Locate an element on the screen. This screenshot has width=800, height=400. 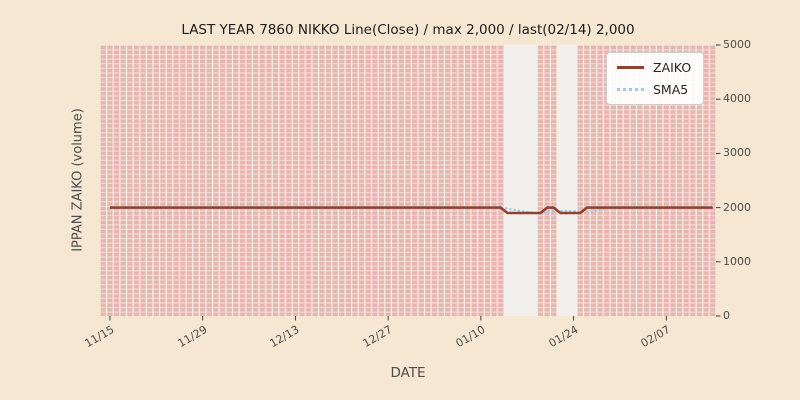
y-tick-label: 4000 is located at coordinates (737, 99).